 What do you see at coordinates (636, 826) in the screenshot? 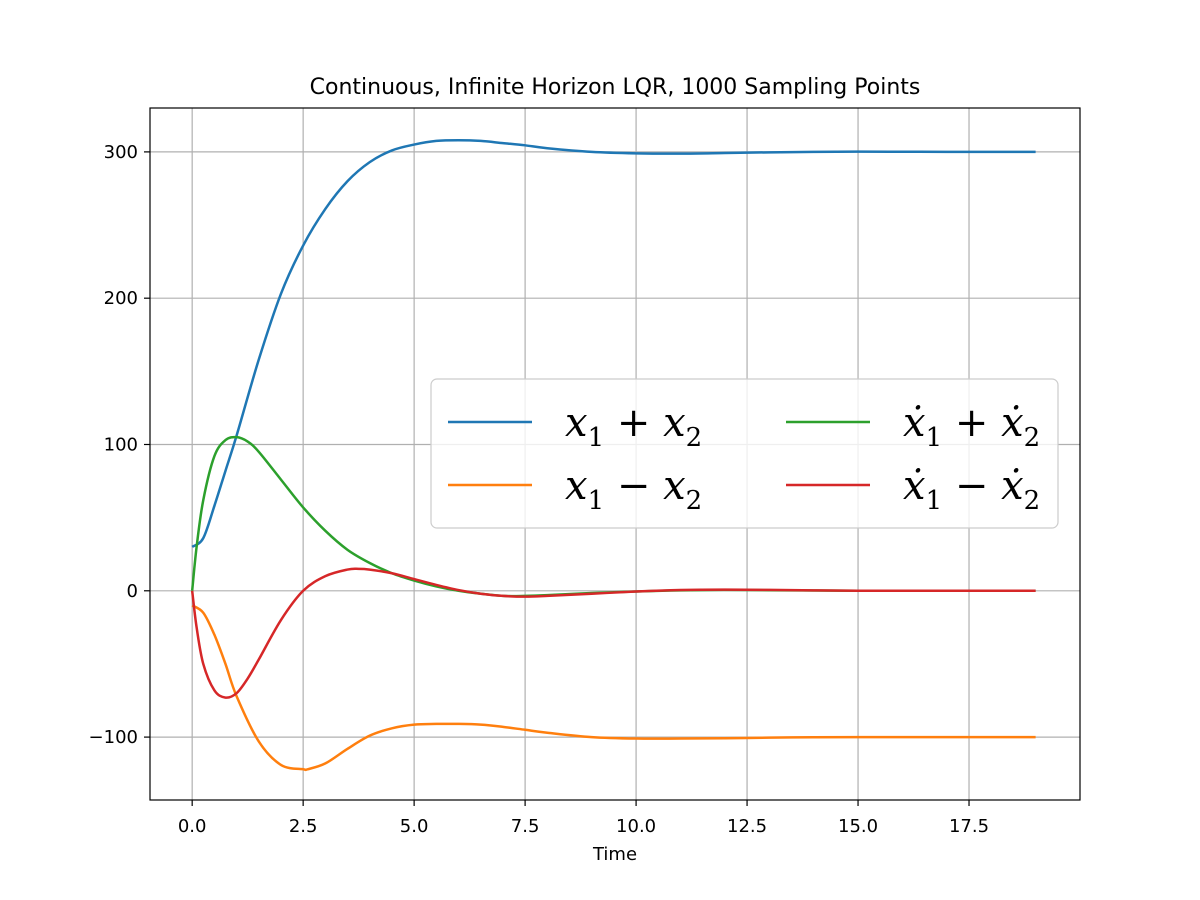
I see `x-tick-label: 10.0` at bounding box center [636, 826].